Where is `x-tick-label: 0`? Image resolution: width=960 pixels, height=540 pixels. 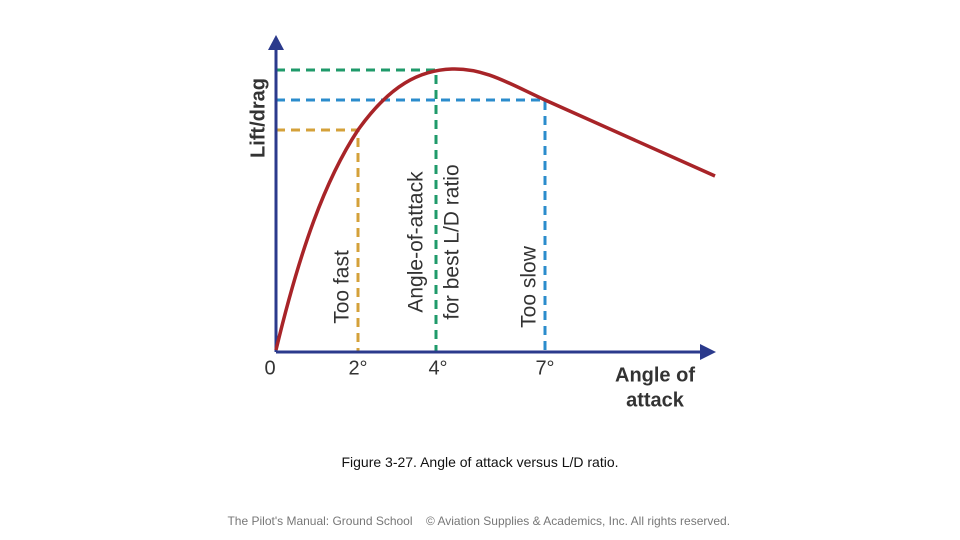
x-tick-label: 0 is located at coordinates (269, 368).